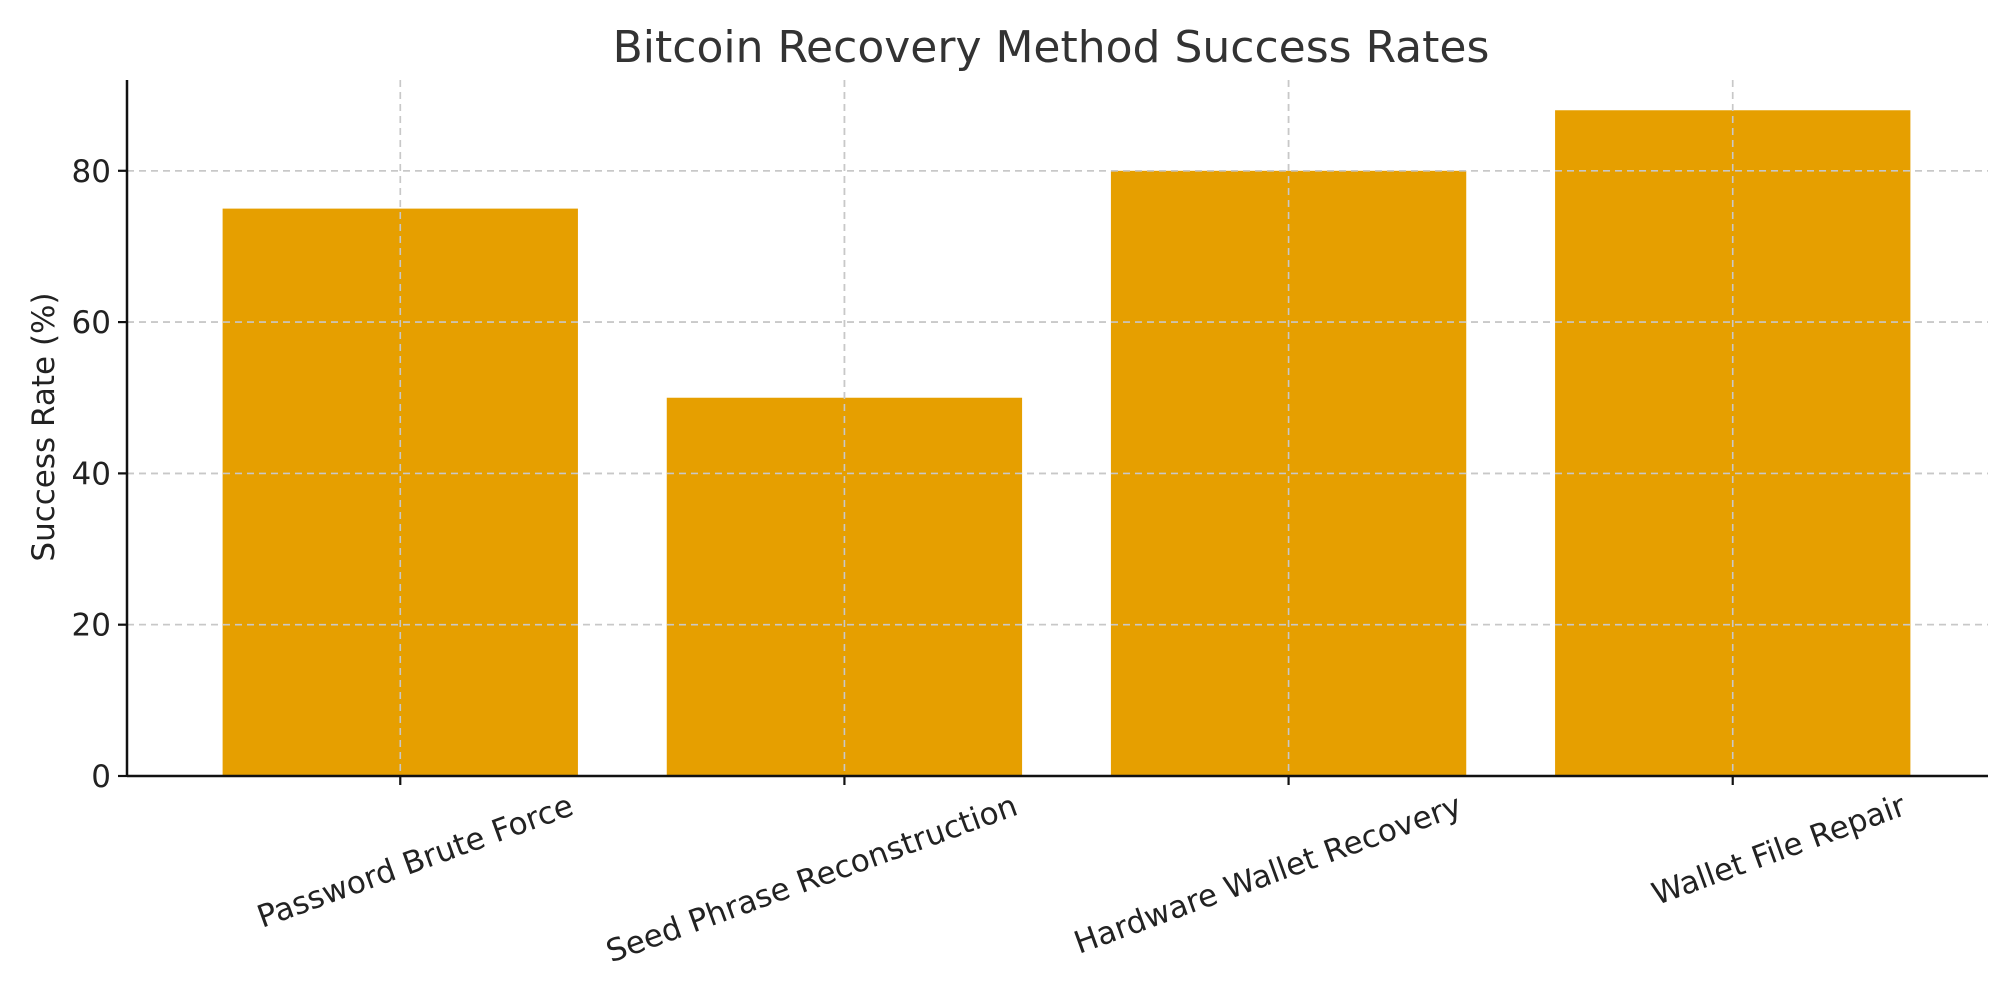  I want to click on x-tick-label: Wallet File Repair, so click(1778, 850).